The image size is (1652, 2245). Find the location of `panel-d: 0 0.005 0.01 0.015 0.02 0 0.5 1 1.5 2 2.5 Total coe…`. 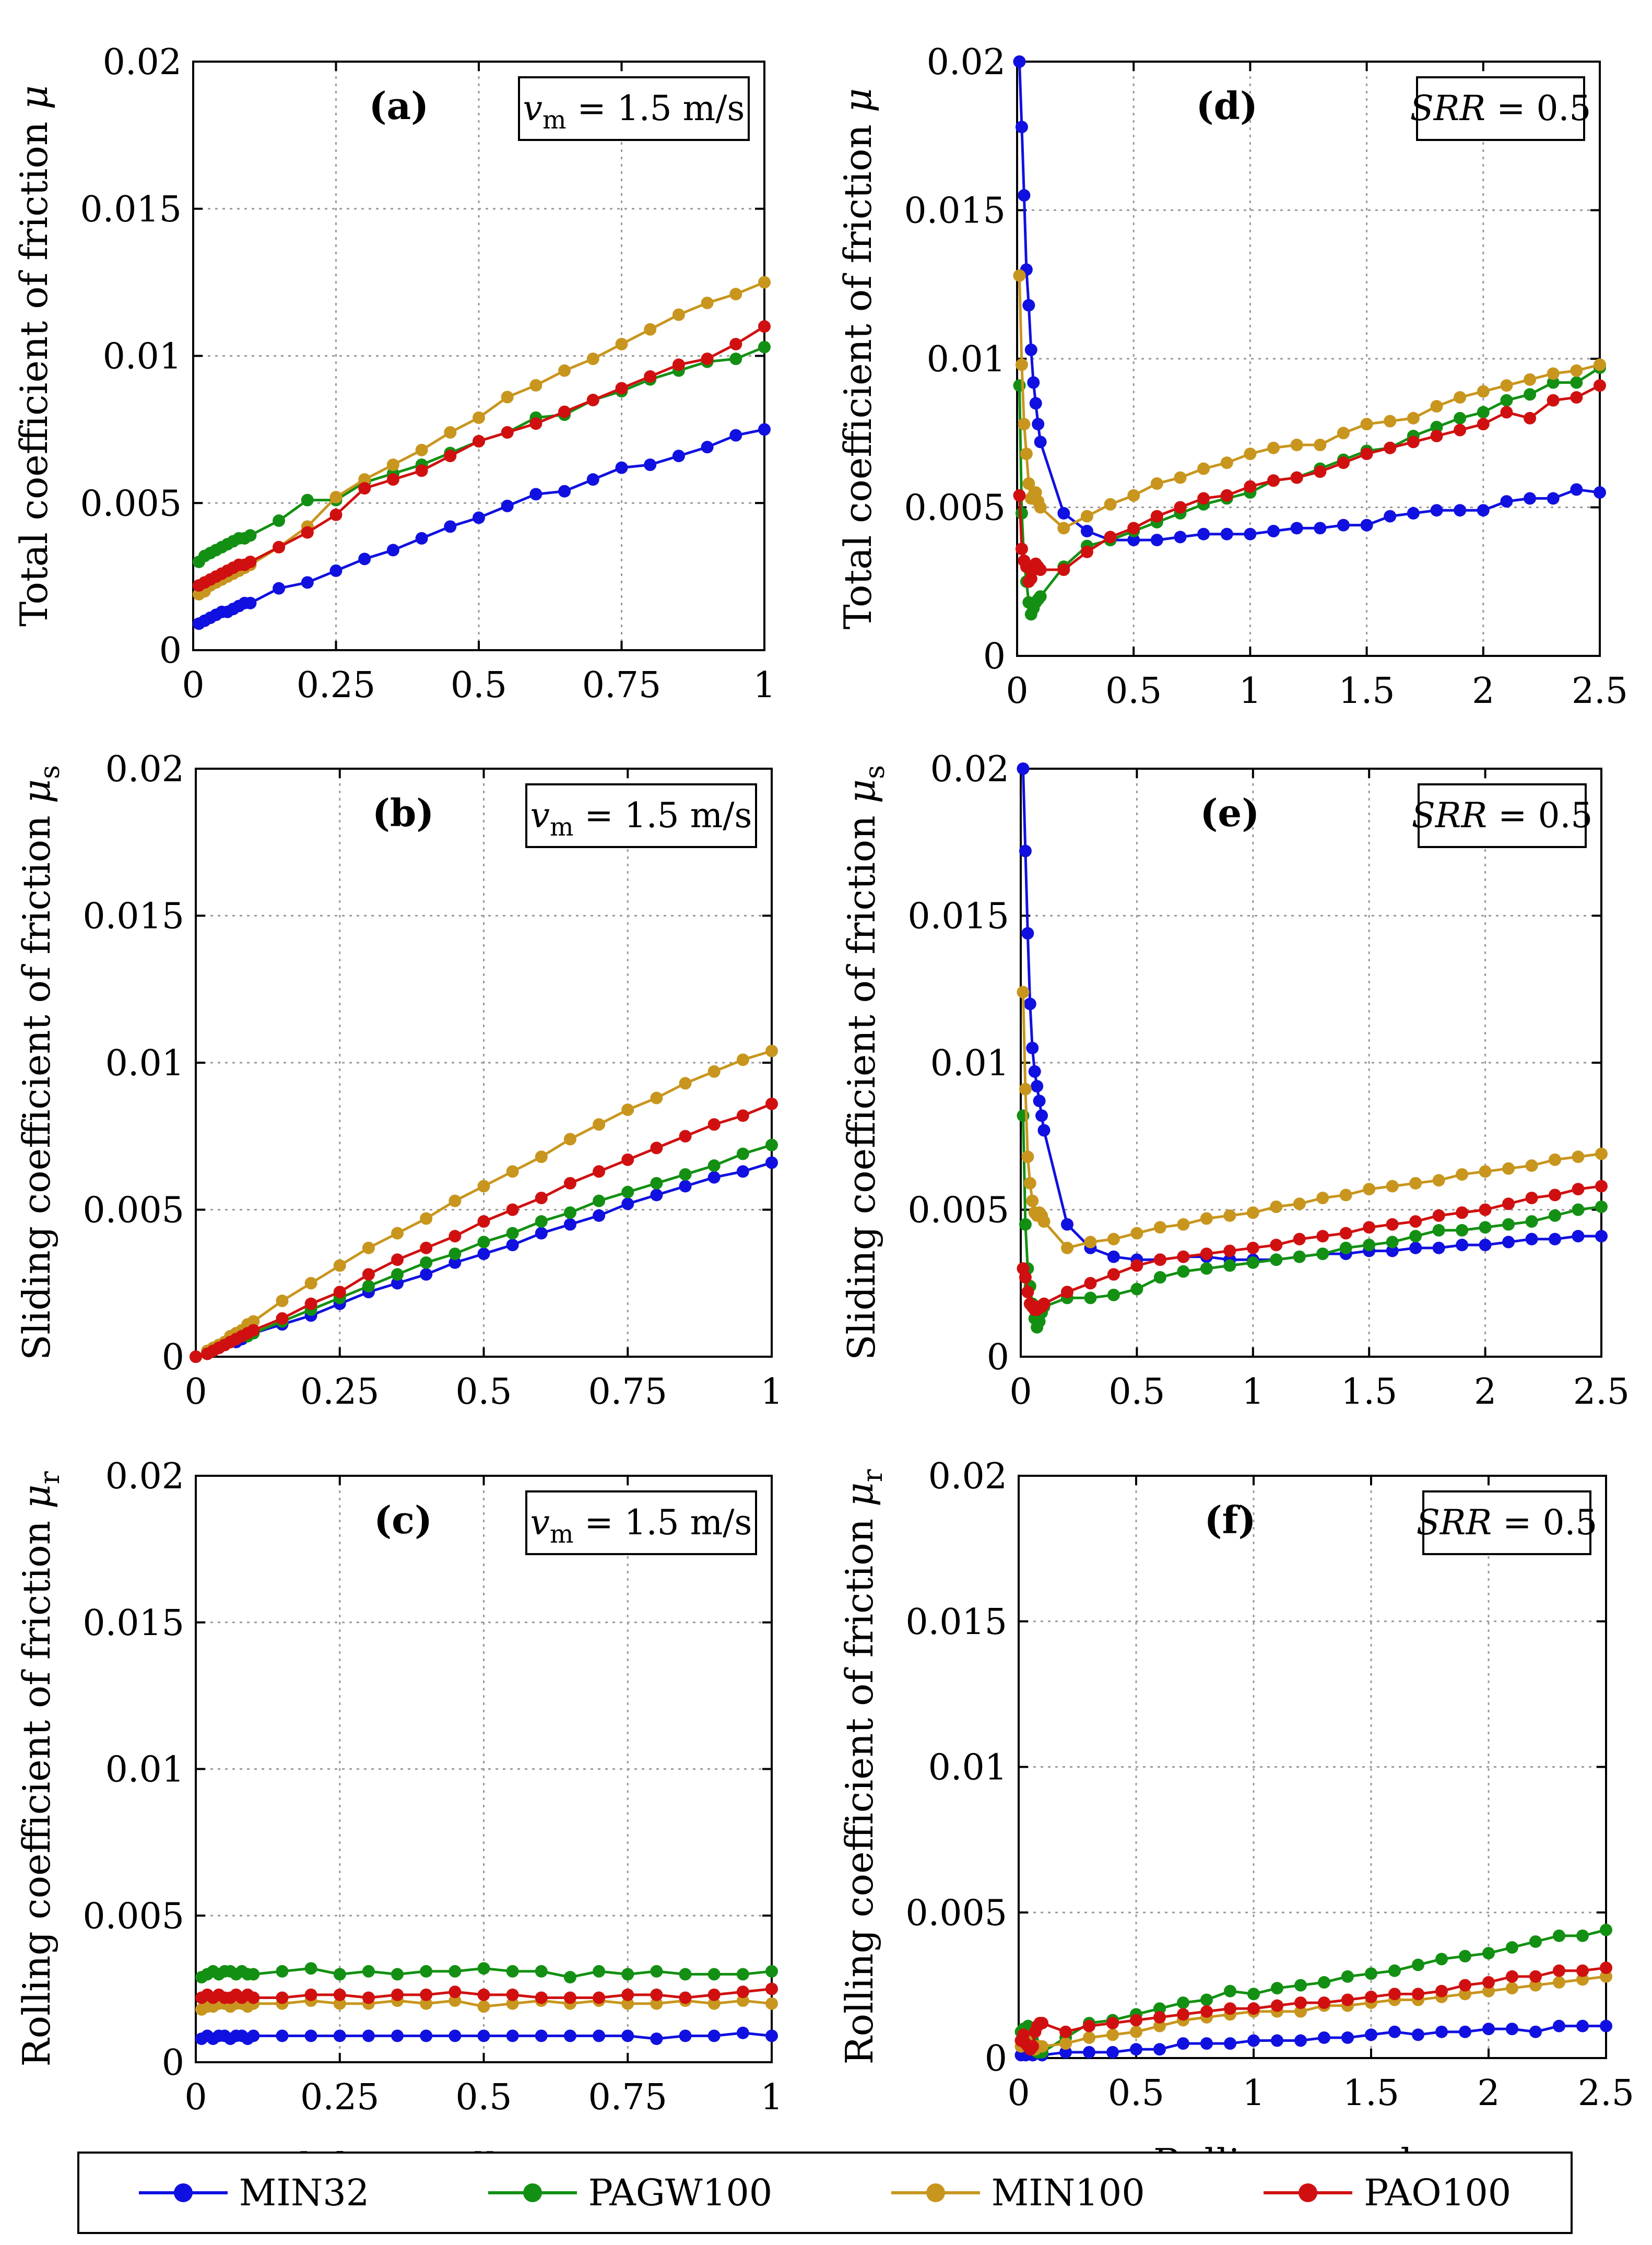

panel-d: 0 0.005 0.01 0.015 0.02 0 0.5 1 1.5 2 2.5 Total coe… is located at coordinates (1232, 377).